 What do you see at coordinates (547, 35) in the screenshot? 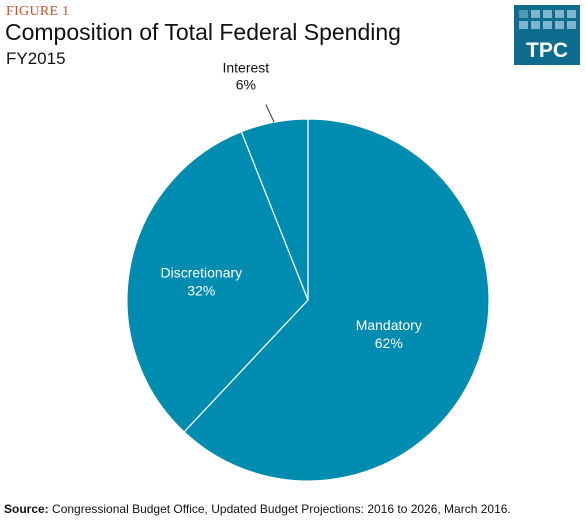
I see `tpc-logo-icon: TPC` at bounding box center [547, 35].